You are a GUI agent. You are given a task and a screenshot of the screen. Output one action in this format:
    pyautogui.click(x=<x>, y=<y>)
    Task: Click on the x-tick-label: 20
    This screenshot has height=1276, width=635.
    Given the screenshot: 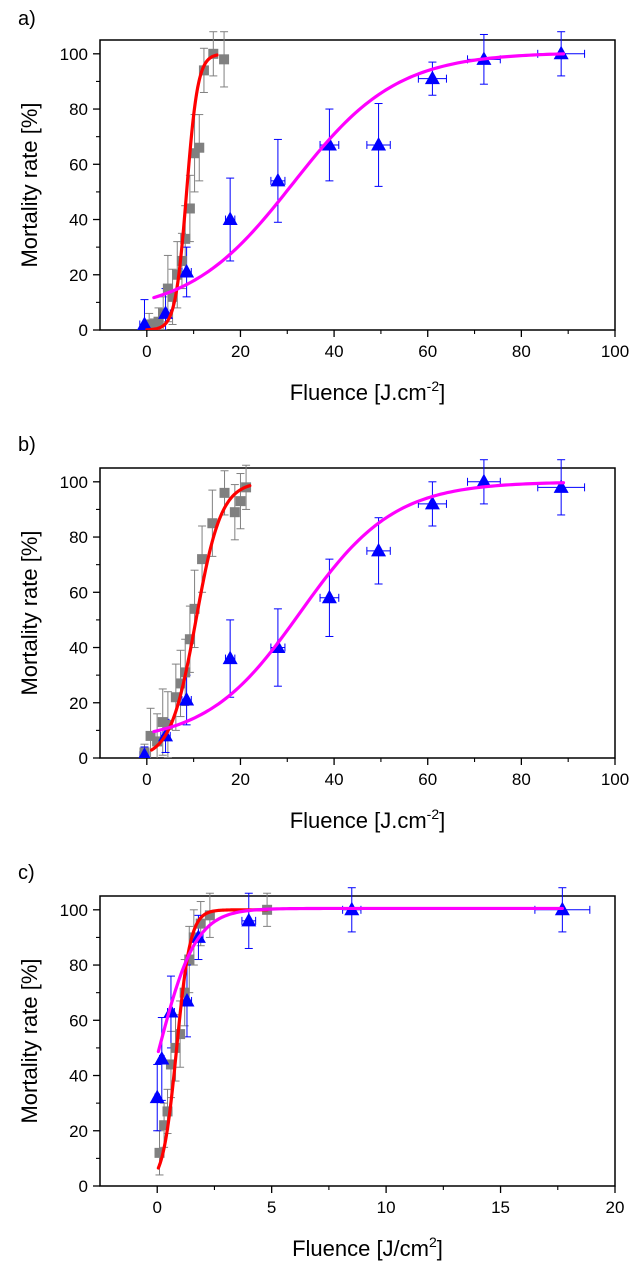 What is the action you would take?
    pyautogui.click(x=615, y=1207)
    